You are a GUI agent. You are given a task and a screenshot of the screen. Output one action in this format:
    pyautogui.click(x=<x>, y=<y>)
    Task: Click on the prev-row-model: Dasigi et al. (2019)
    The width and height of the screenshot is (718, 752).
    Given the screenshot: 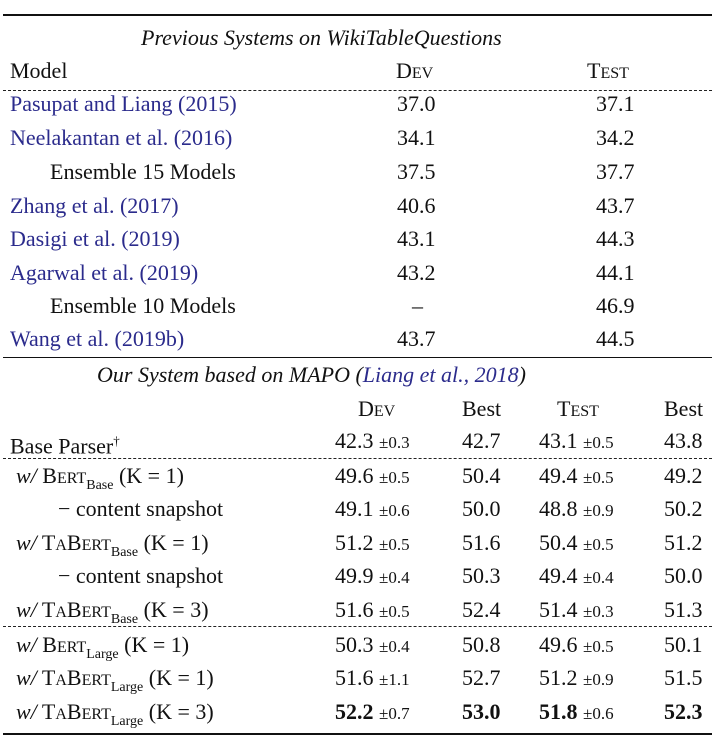 What is the action you would take?
    pyautogui.click(x=95, y=238)
    